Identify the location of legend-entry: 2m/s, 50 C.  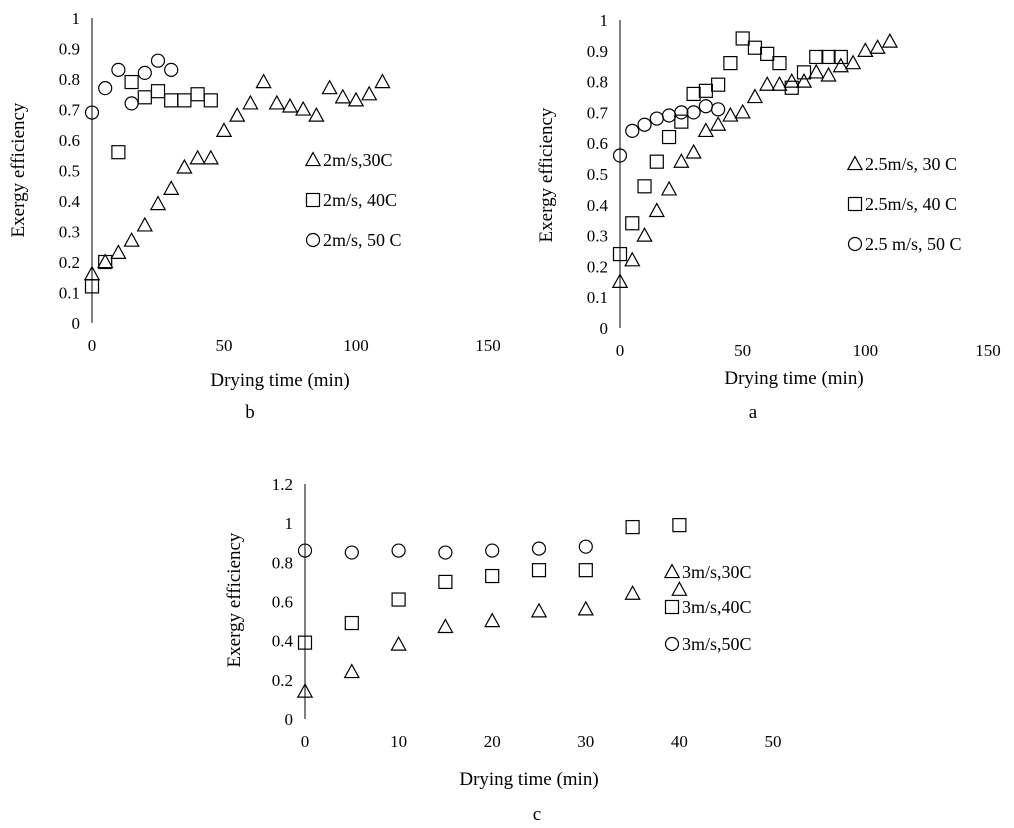
(362, 240).